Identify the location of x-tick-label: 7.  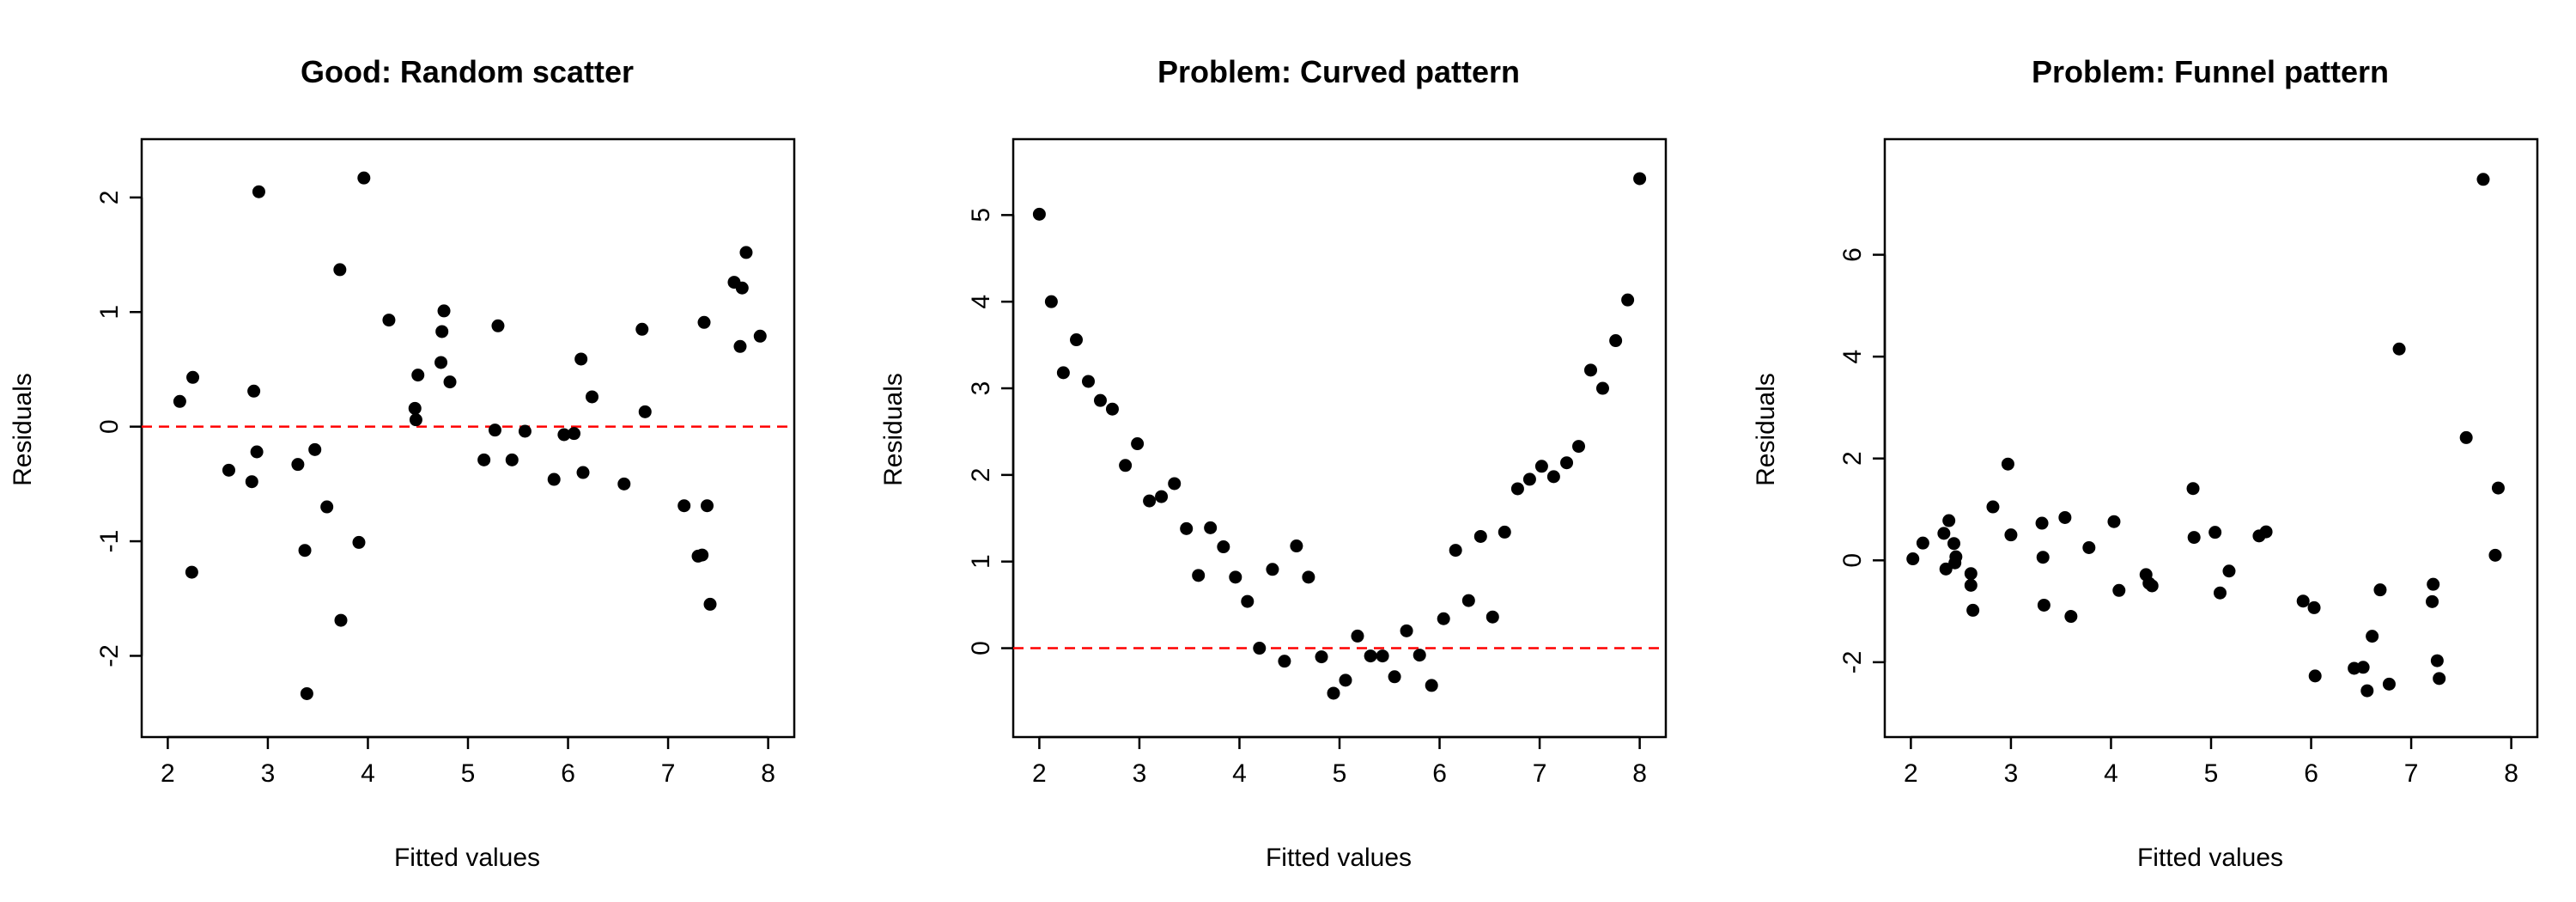
(669, 773).